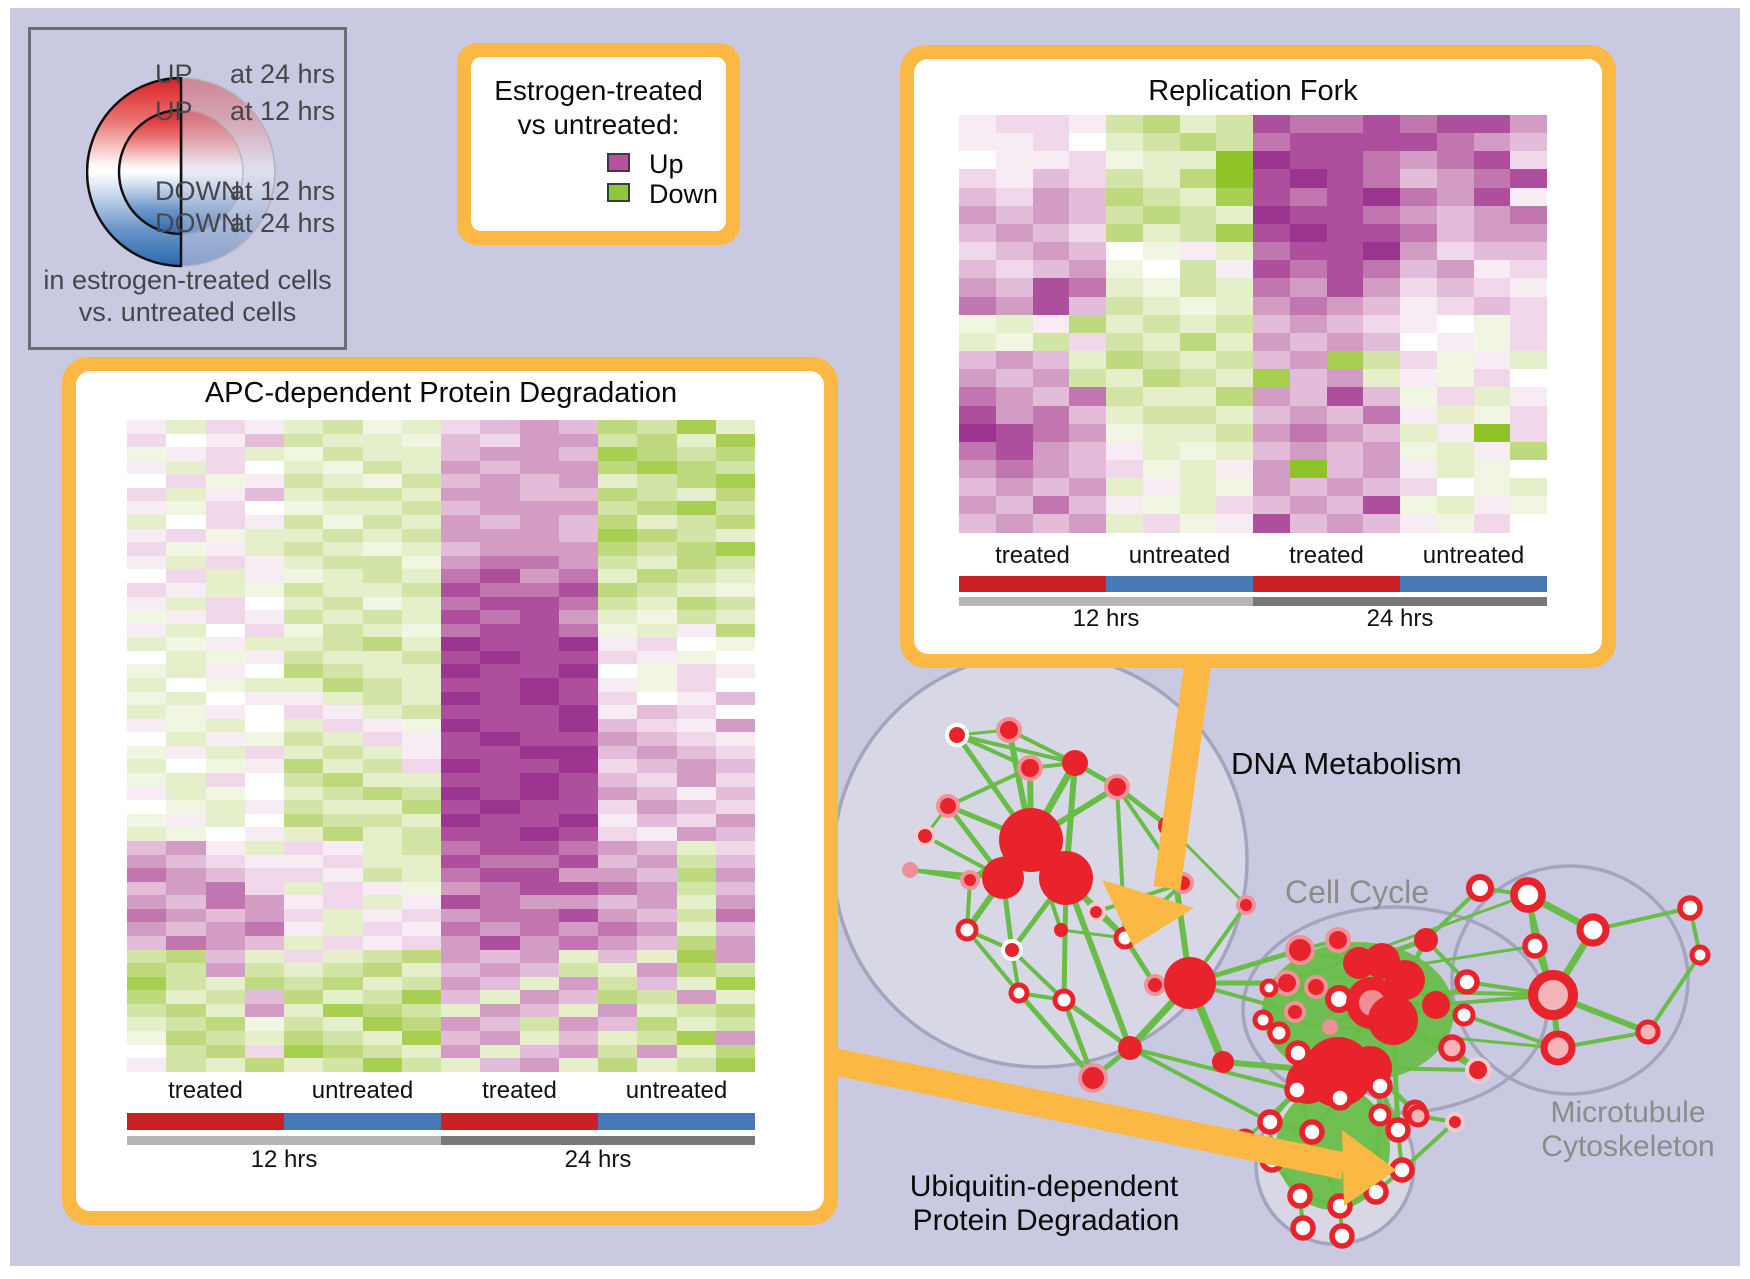  What do you see at coordinates (1380, 1115) in the screenshot?
I see `network-node-white-ring` at bounding box center [1380, 1115].